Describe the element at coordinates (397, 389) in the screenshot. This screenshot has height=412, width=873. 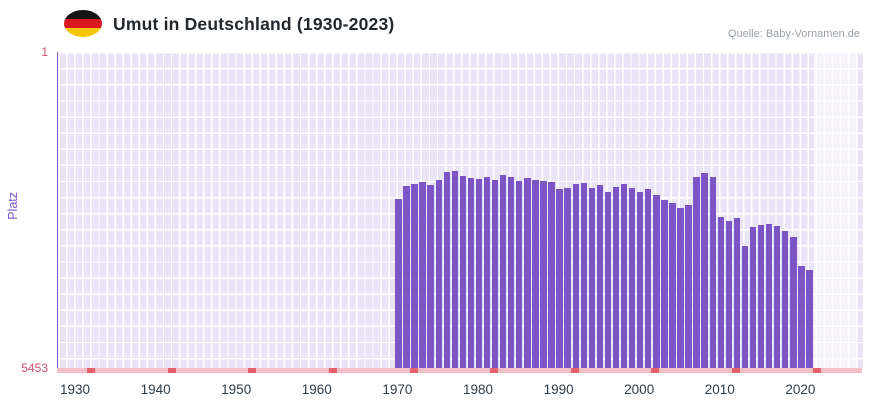
I see `x-tick-label: 1970` at that location.